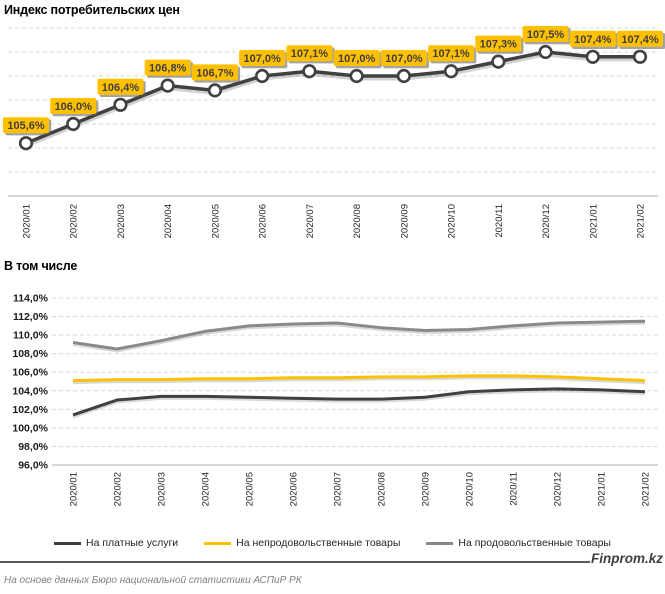  Describe the element at coordinates (30, 428) in the screenshot. I see `y-axis-label: 100,0%` at that location.